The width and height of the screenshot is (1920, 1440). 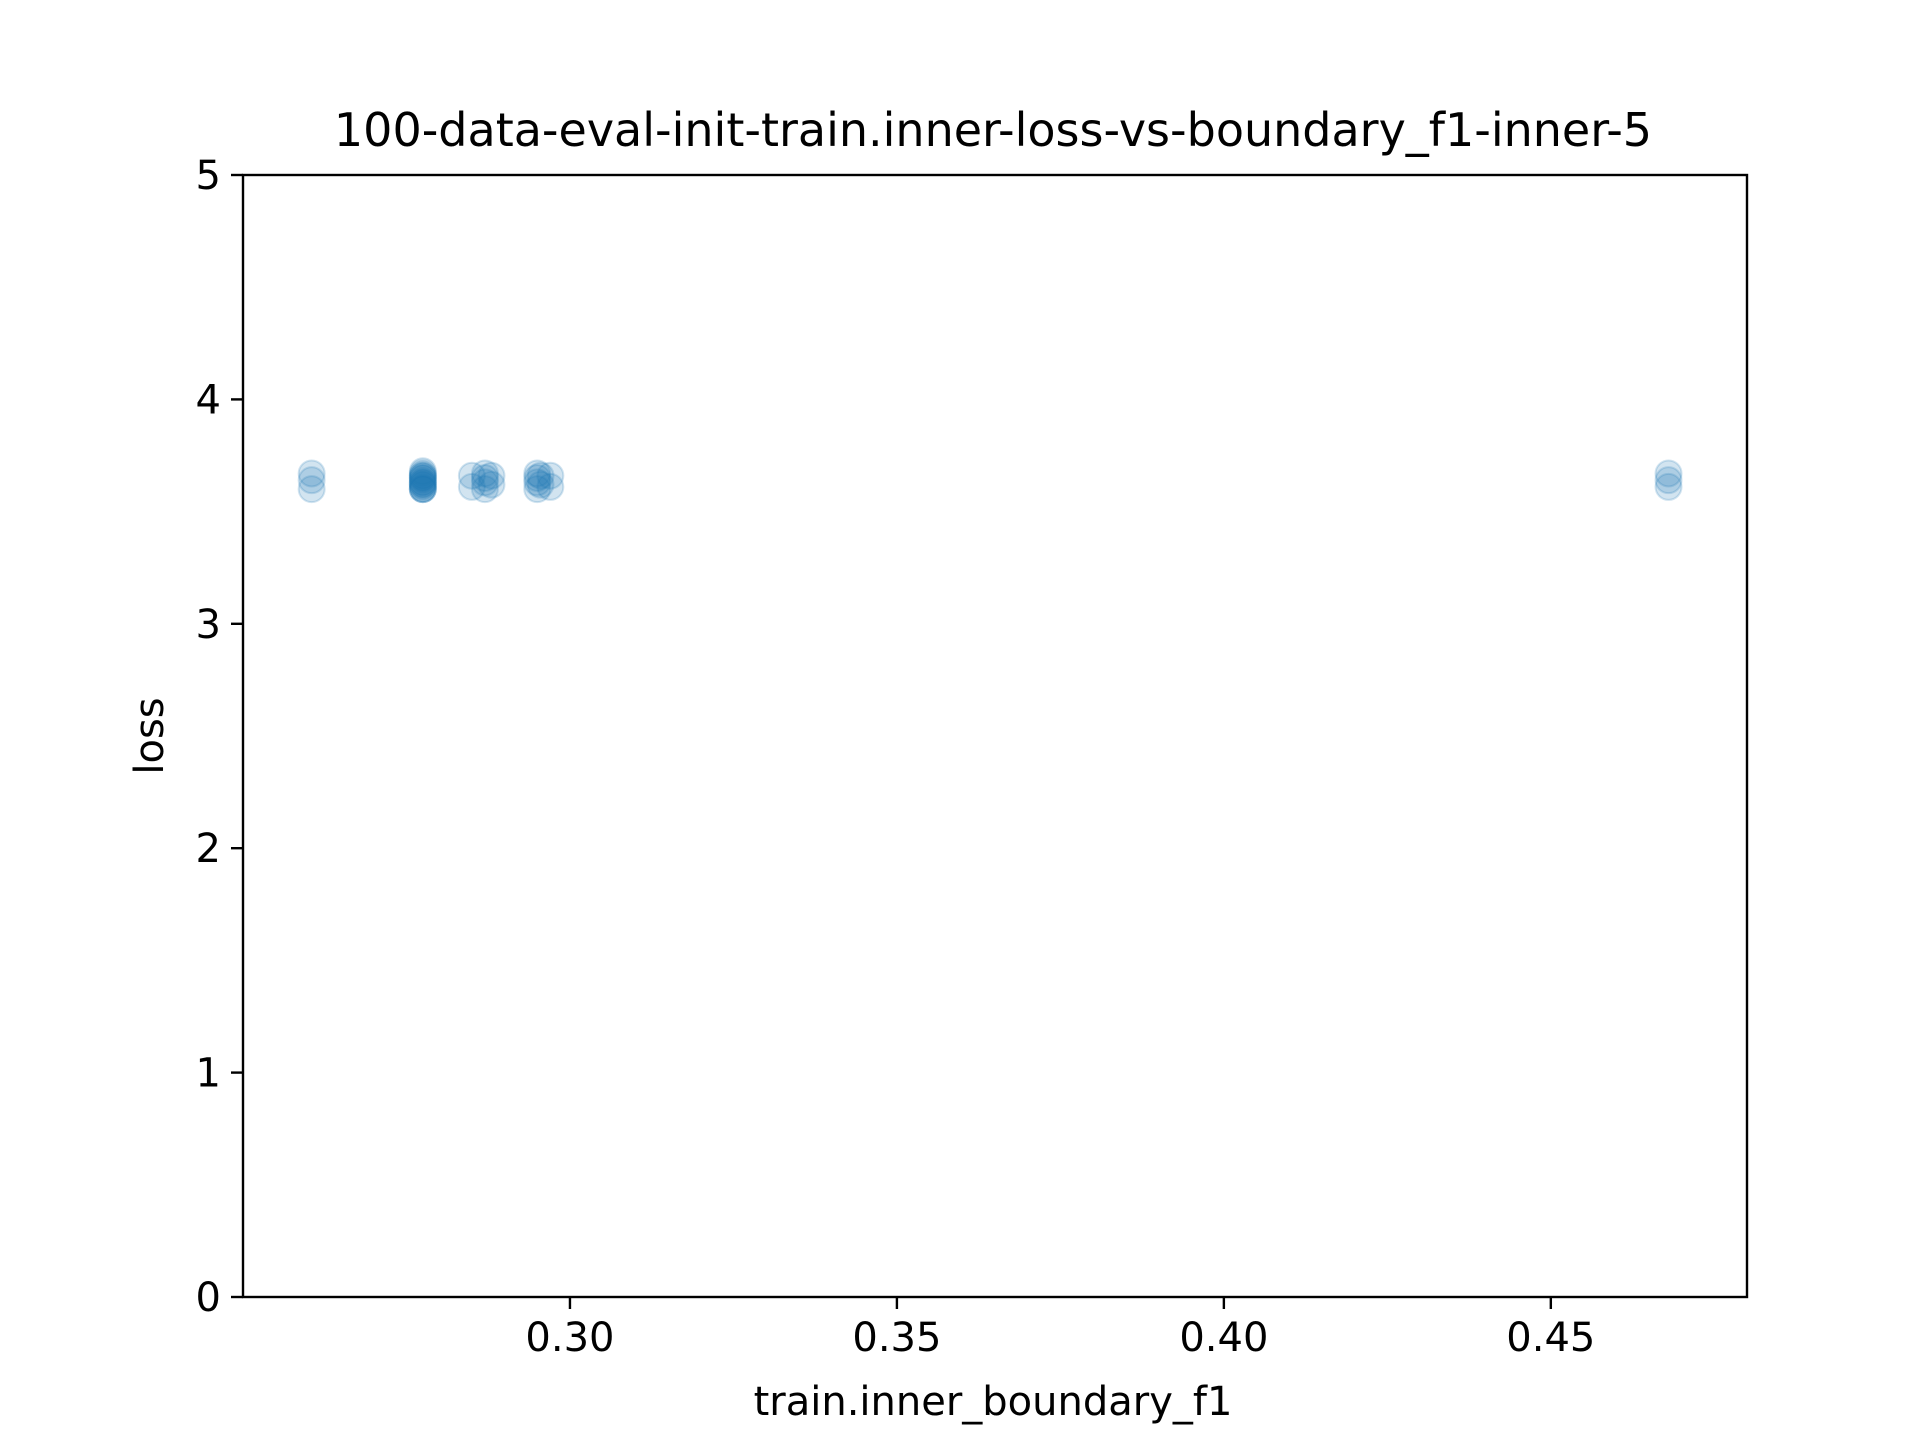 I want to click on x-tick-label: 0.30, so click(x=569, y=1338).